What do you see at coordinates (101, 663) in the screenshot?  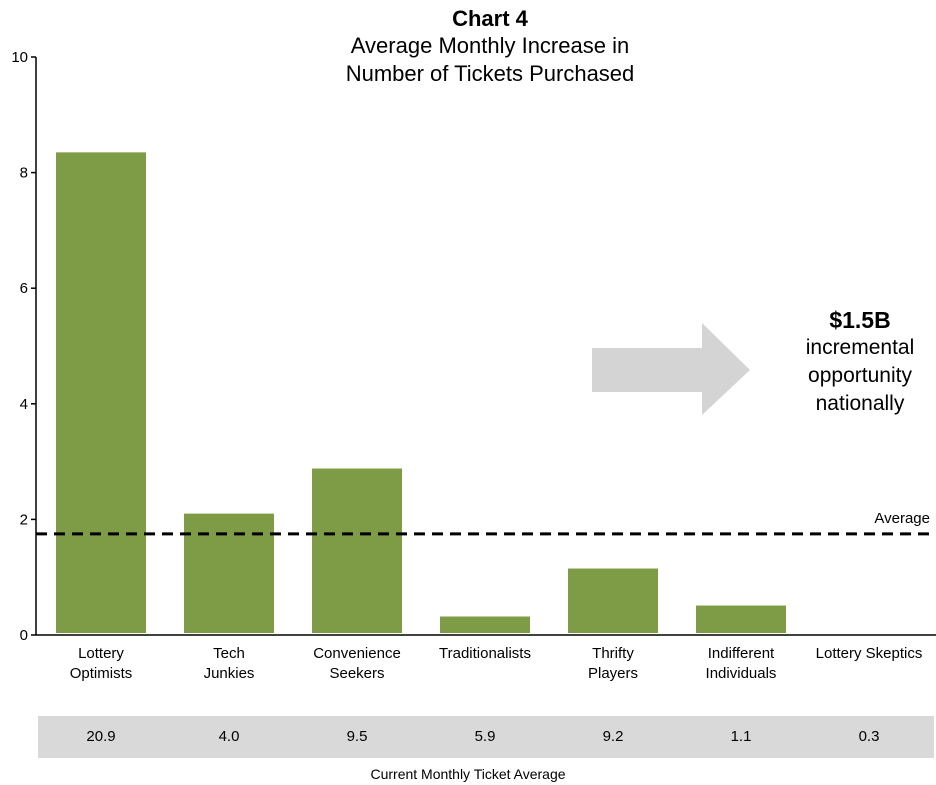 I see `category-label: Lottery Optimists` at bounding box center [101, 663].